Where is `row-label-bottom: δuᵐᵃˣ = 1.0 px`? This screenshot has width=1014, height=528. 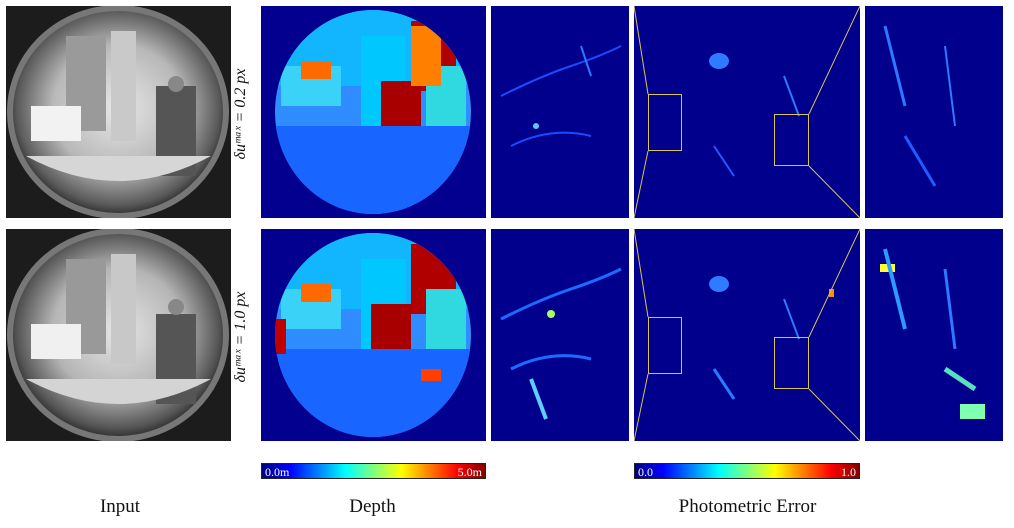
row-label-bottom: δuᵐᵃˣ = 1.0 px is located at coordinates (240, 337).